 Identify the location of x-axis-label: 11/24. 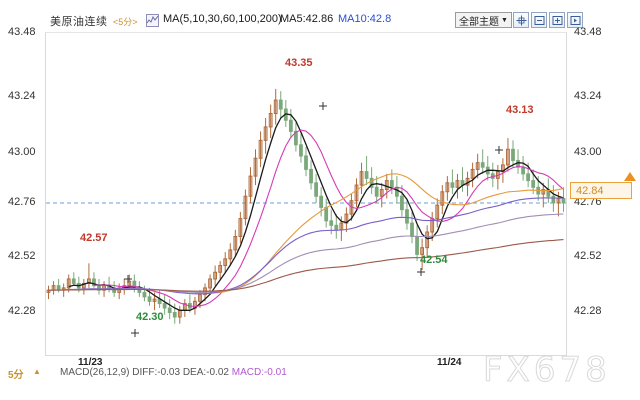
(449, 362).